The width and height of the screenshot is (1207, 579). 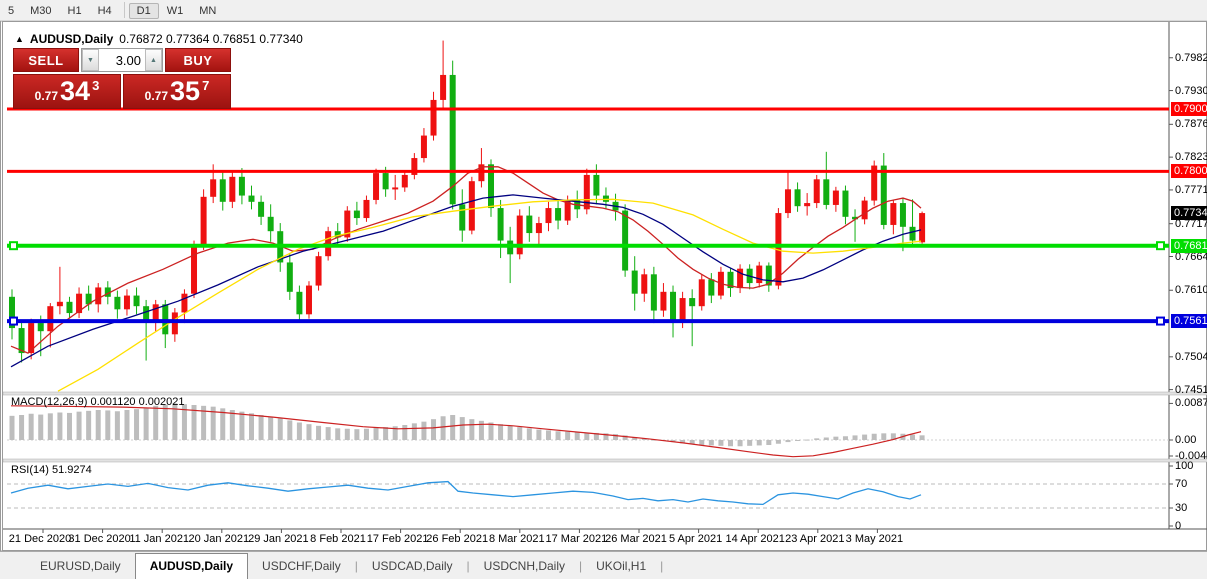 What do you see at coordinates (1191, 157) in the screenshot?
I see `price-tick-label: 0.78235` at bounding box center [1191, 157].